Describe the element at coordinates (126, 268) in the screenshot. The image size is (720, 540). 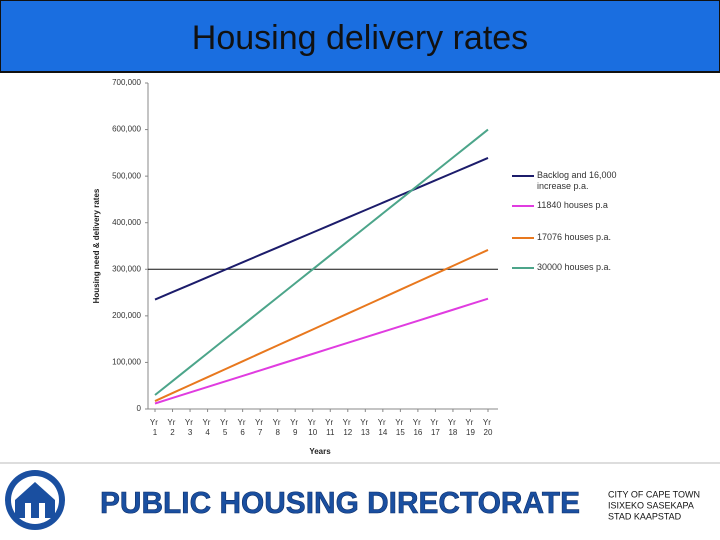
I see `y-tick-label: 300,000` at that location.